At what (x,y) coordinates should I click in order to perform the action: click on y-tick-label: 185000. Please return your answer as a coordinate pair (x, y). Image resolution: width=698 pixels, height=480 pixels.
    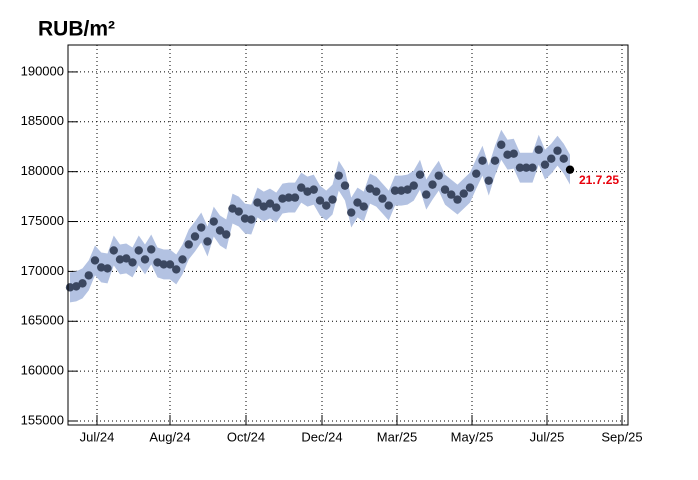
    Looking at the image, I should click on (42, 120).